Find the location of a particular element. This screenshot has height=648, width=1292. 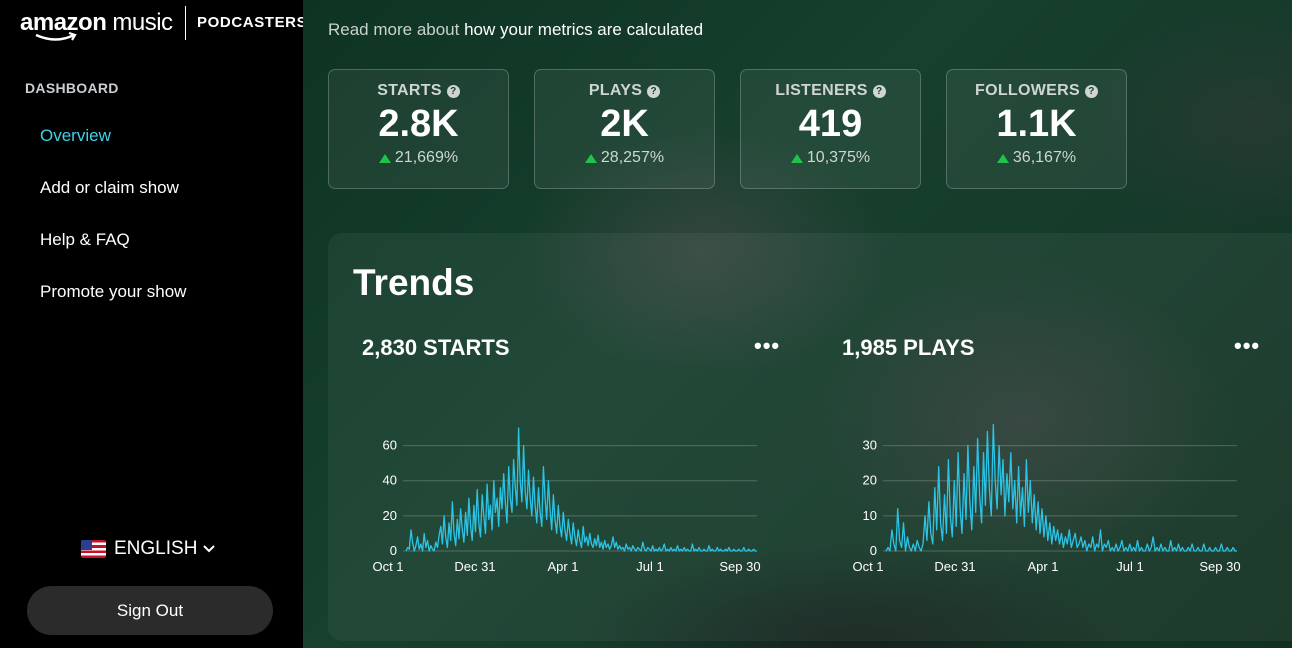

metric-value: 2.8K is located at coordinates (418, 124).